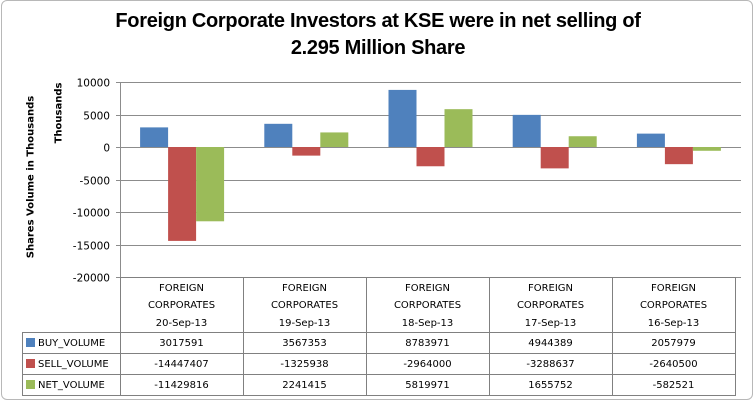 The image size is (756, 403). Describe the element at coordinates (673, 343) in the screenshot. I see `table-cell-value: 2057979` at that location.